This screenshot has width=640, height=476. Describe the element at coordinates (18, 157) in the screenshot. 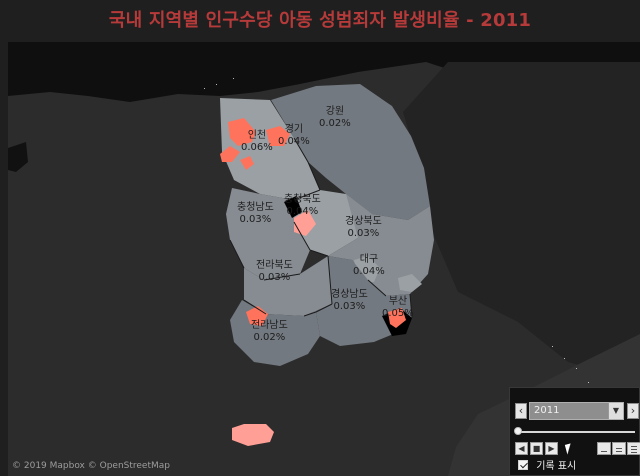

I see `west-island-chain` at that location.